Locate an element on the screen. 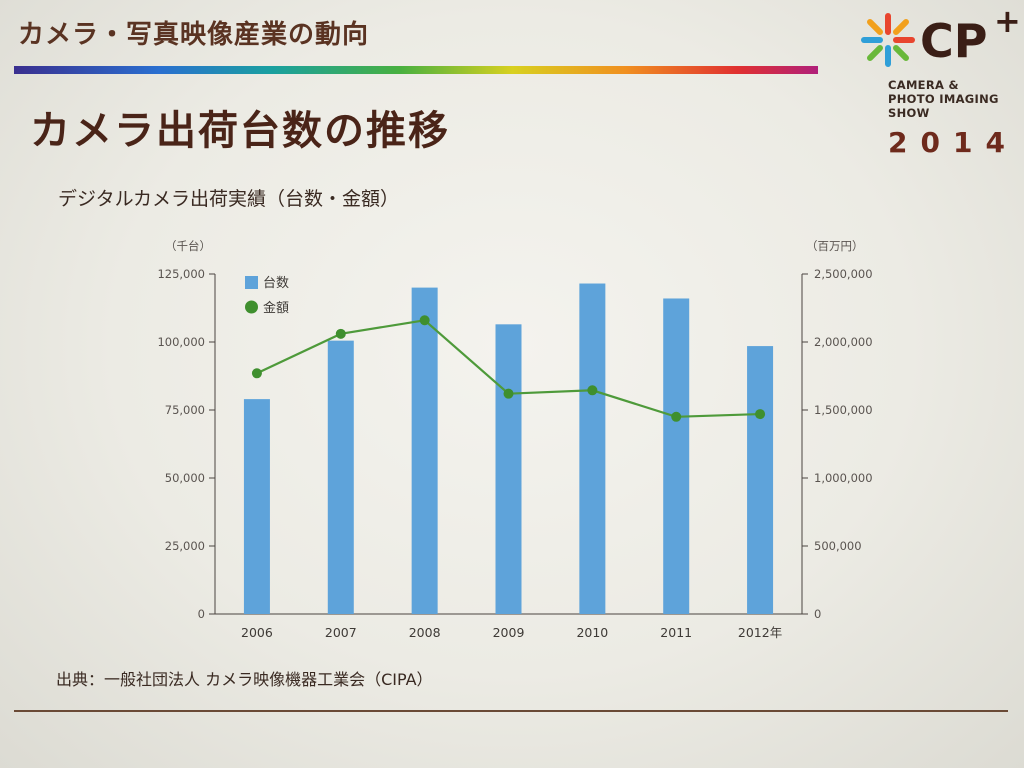 The image size is (1024, 768). bar-2007 is located at coordinates (340, 477).